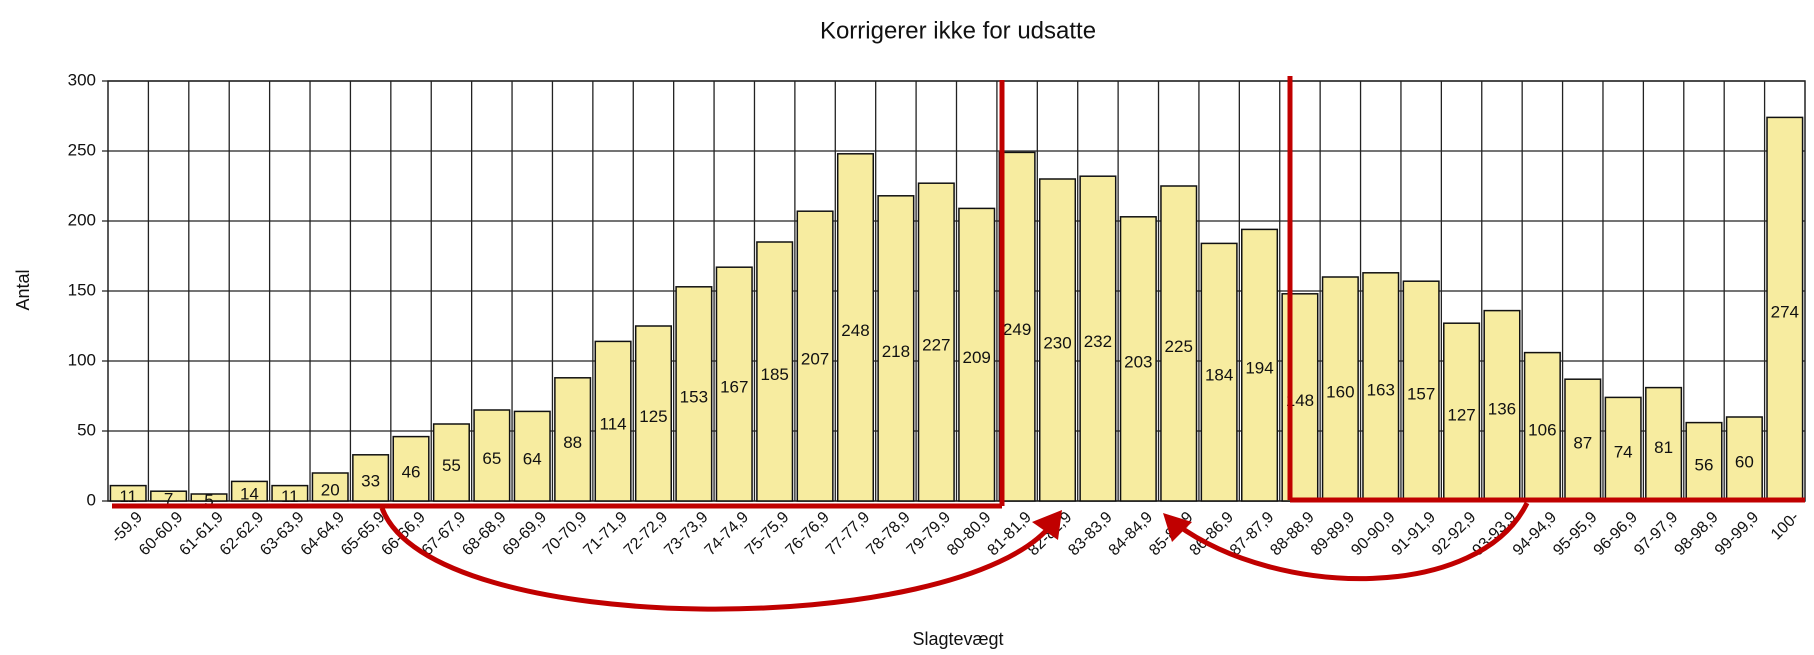 The height and width of the screenshot is (655, 1814). I want to click on x-tick-label: 90-90,9, so click(1373, 534).